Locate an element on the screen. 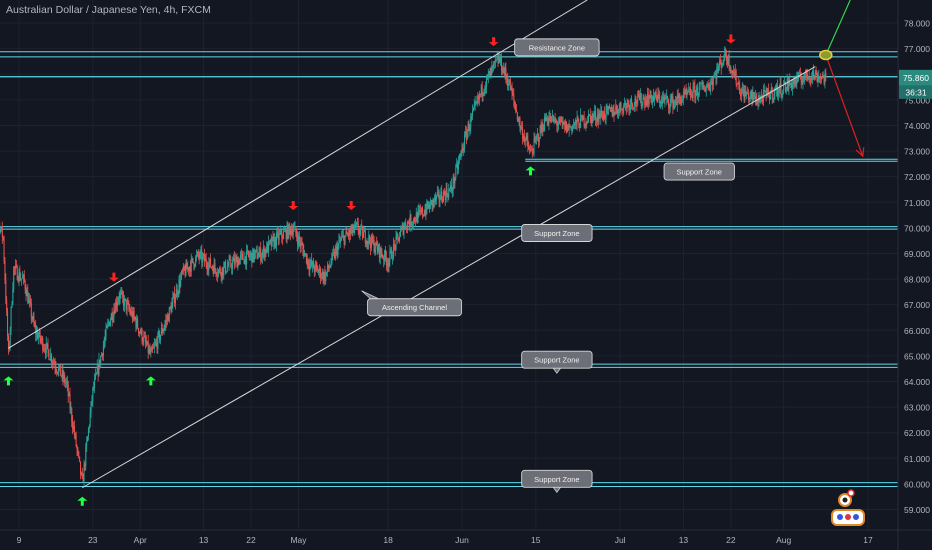 This screenshot has width=932, height=550. time-tick-label: 18 is located at coordinates (388, 540).